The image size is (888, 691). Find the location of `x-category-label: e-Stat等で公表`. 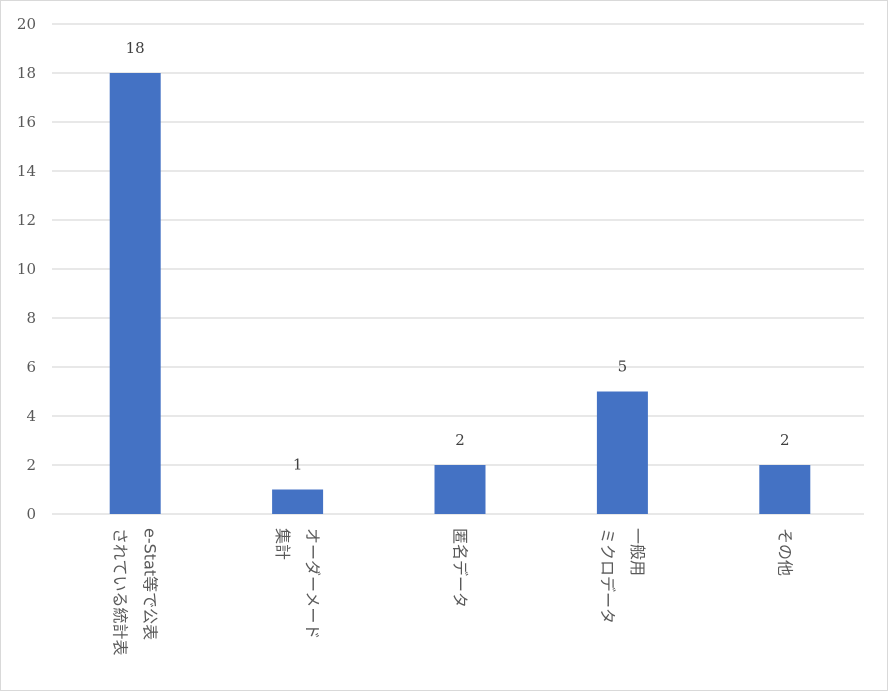

x-category-label: e-Stat等で公表 is located at coordinates (150, 584).